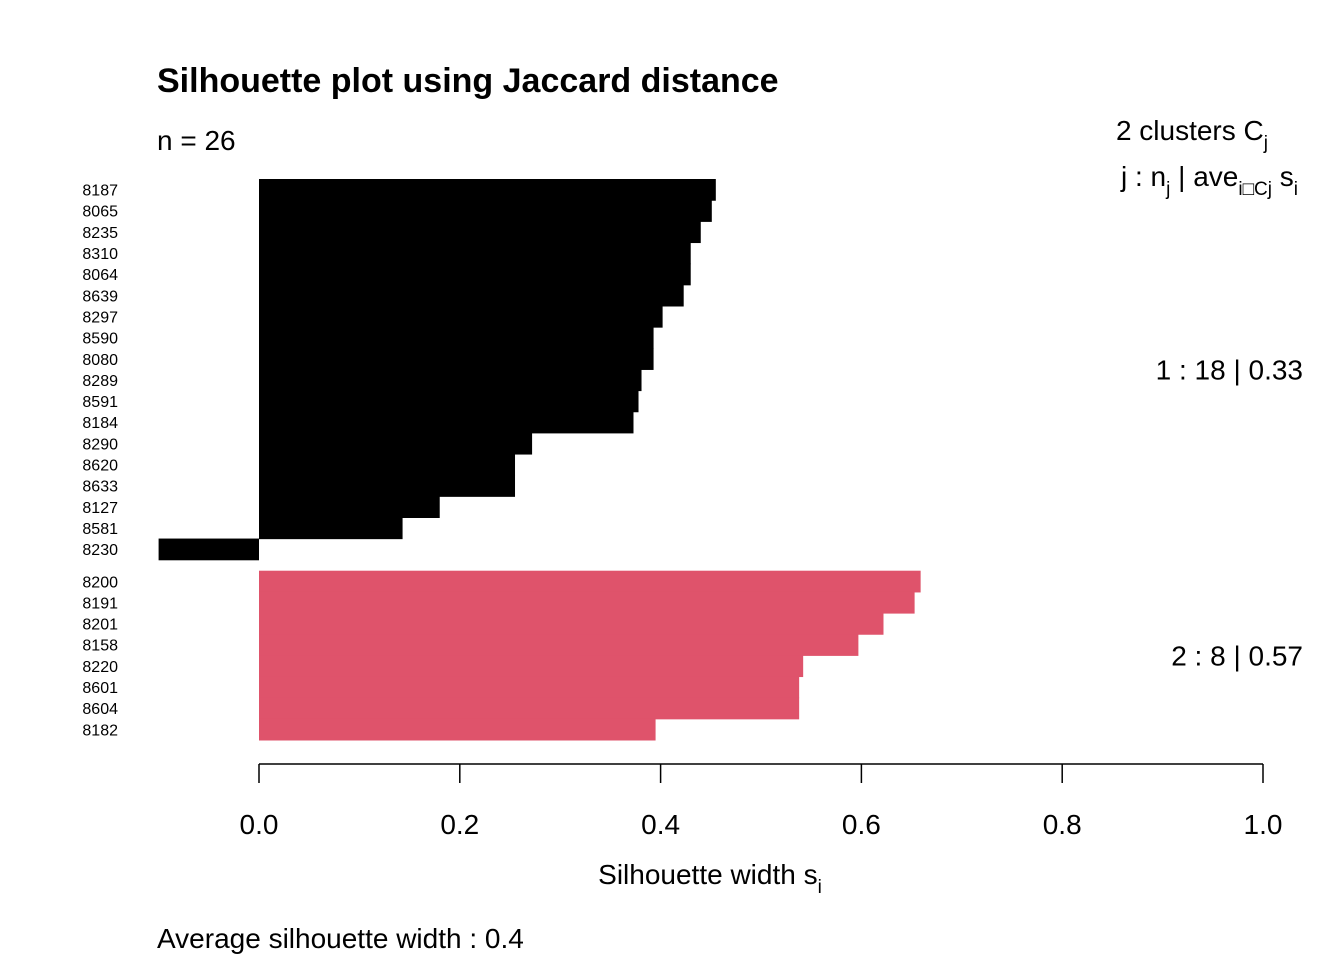  Describe the element at coordinates (100, 317) in the screenshot. I see `row-label: 8297` at that location.